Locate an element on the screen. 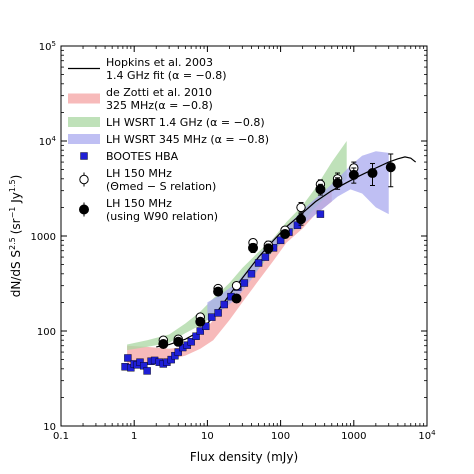  legend-swatch-lh150open is located at coordinates (84, 179).